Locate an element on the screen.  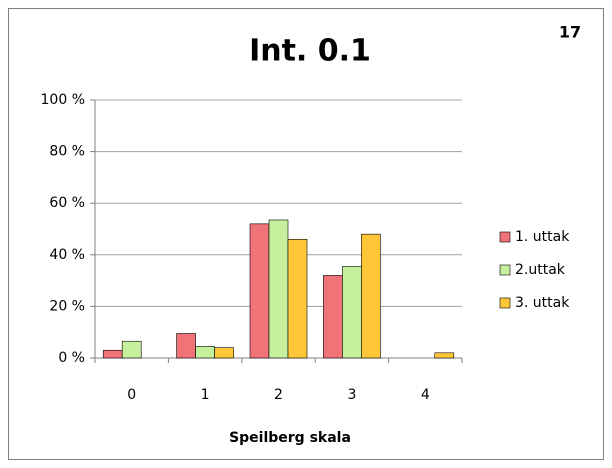
legend-label: 3. uttak is located at coordinates (542, 303).